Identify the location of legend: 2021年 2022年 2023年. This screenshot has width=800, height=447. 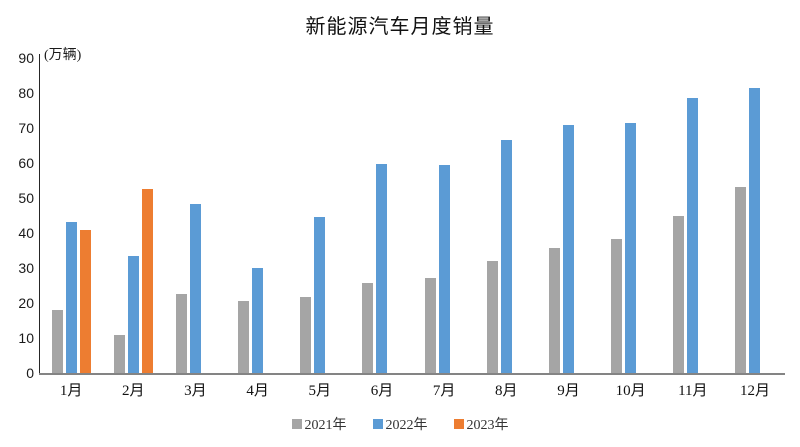
(400, 424).